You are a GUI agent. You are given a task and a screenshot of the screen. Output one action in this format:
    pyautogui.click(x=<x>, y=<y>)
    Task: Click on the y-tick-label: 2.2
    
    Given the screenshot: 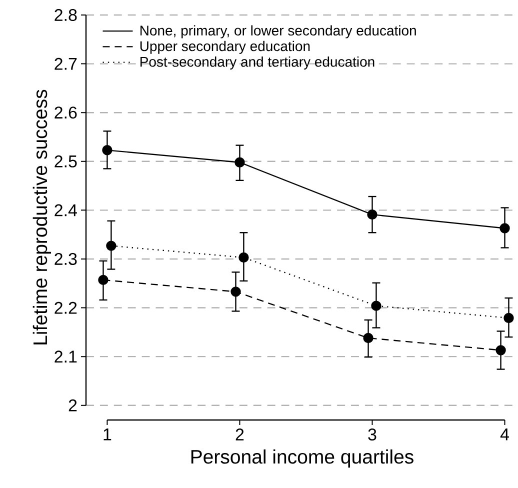 What is the action you would take?
    pyautogui.click(x=65, y=308)
    